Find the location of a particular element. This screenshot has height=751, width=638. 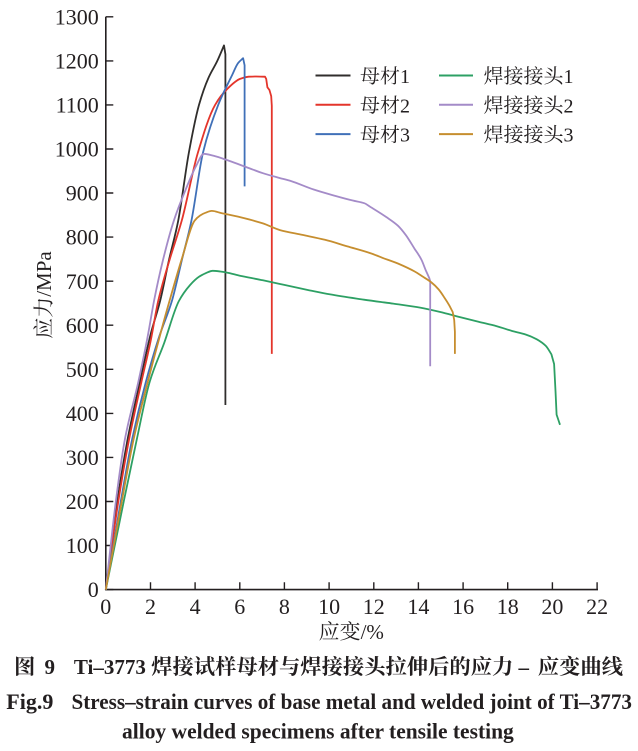

svg-text: 700 is located at coordinates (82, 281).